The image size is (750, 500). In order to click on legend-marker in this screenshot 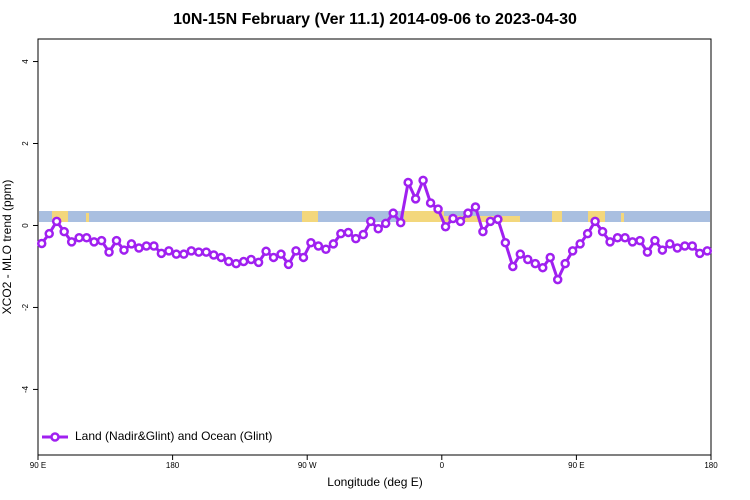, I will do `click(55, 437)`.